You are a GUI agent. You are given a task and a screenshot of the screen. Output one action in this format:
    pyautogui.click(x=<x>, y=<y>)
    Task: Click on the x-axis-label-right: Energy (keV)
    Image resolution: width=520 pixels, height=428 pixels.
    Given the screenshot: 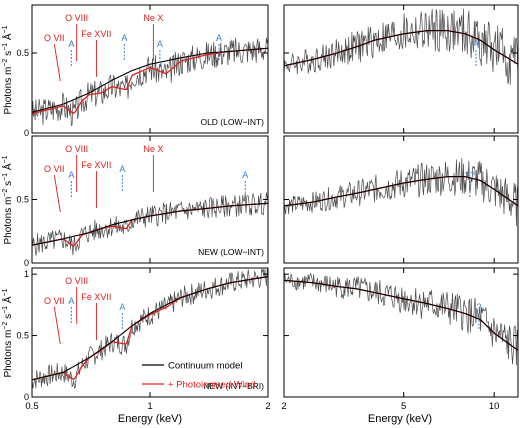 What is the action you would take?
    pyautogui.click(x=400, y=419)
    